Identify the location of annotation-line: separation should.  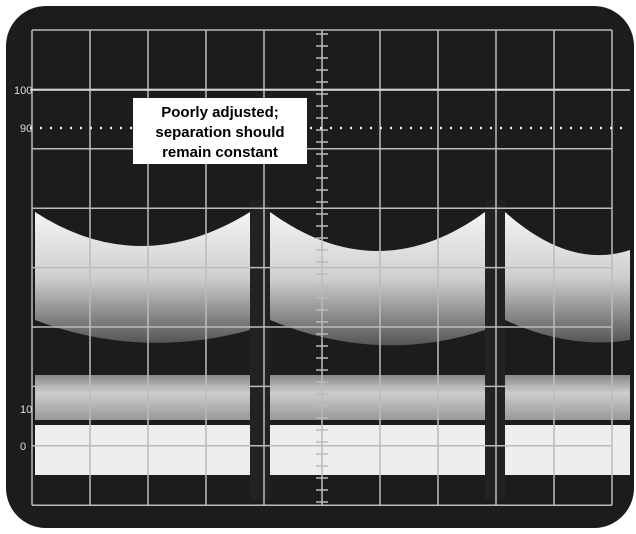
(219, 132).